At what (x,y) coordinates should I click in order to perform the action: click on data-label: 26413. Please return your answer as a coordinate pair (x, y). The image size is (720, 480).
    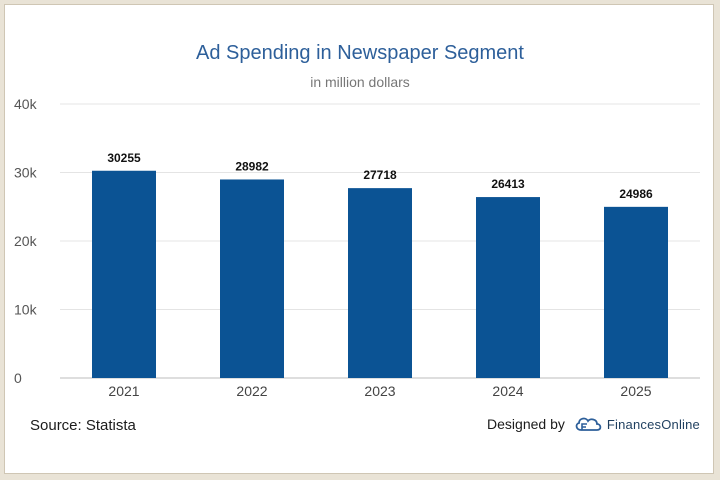
    Looking at the image, I should click on (508, 184).